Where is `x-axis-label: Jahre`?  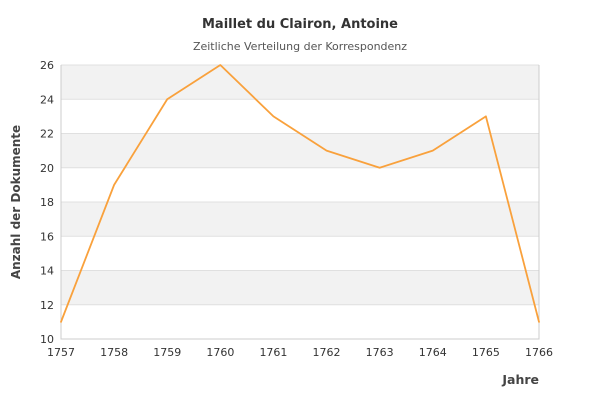
x-axis-label: Jahre is located at coordinates (520, 379).